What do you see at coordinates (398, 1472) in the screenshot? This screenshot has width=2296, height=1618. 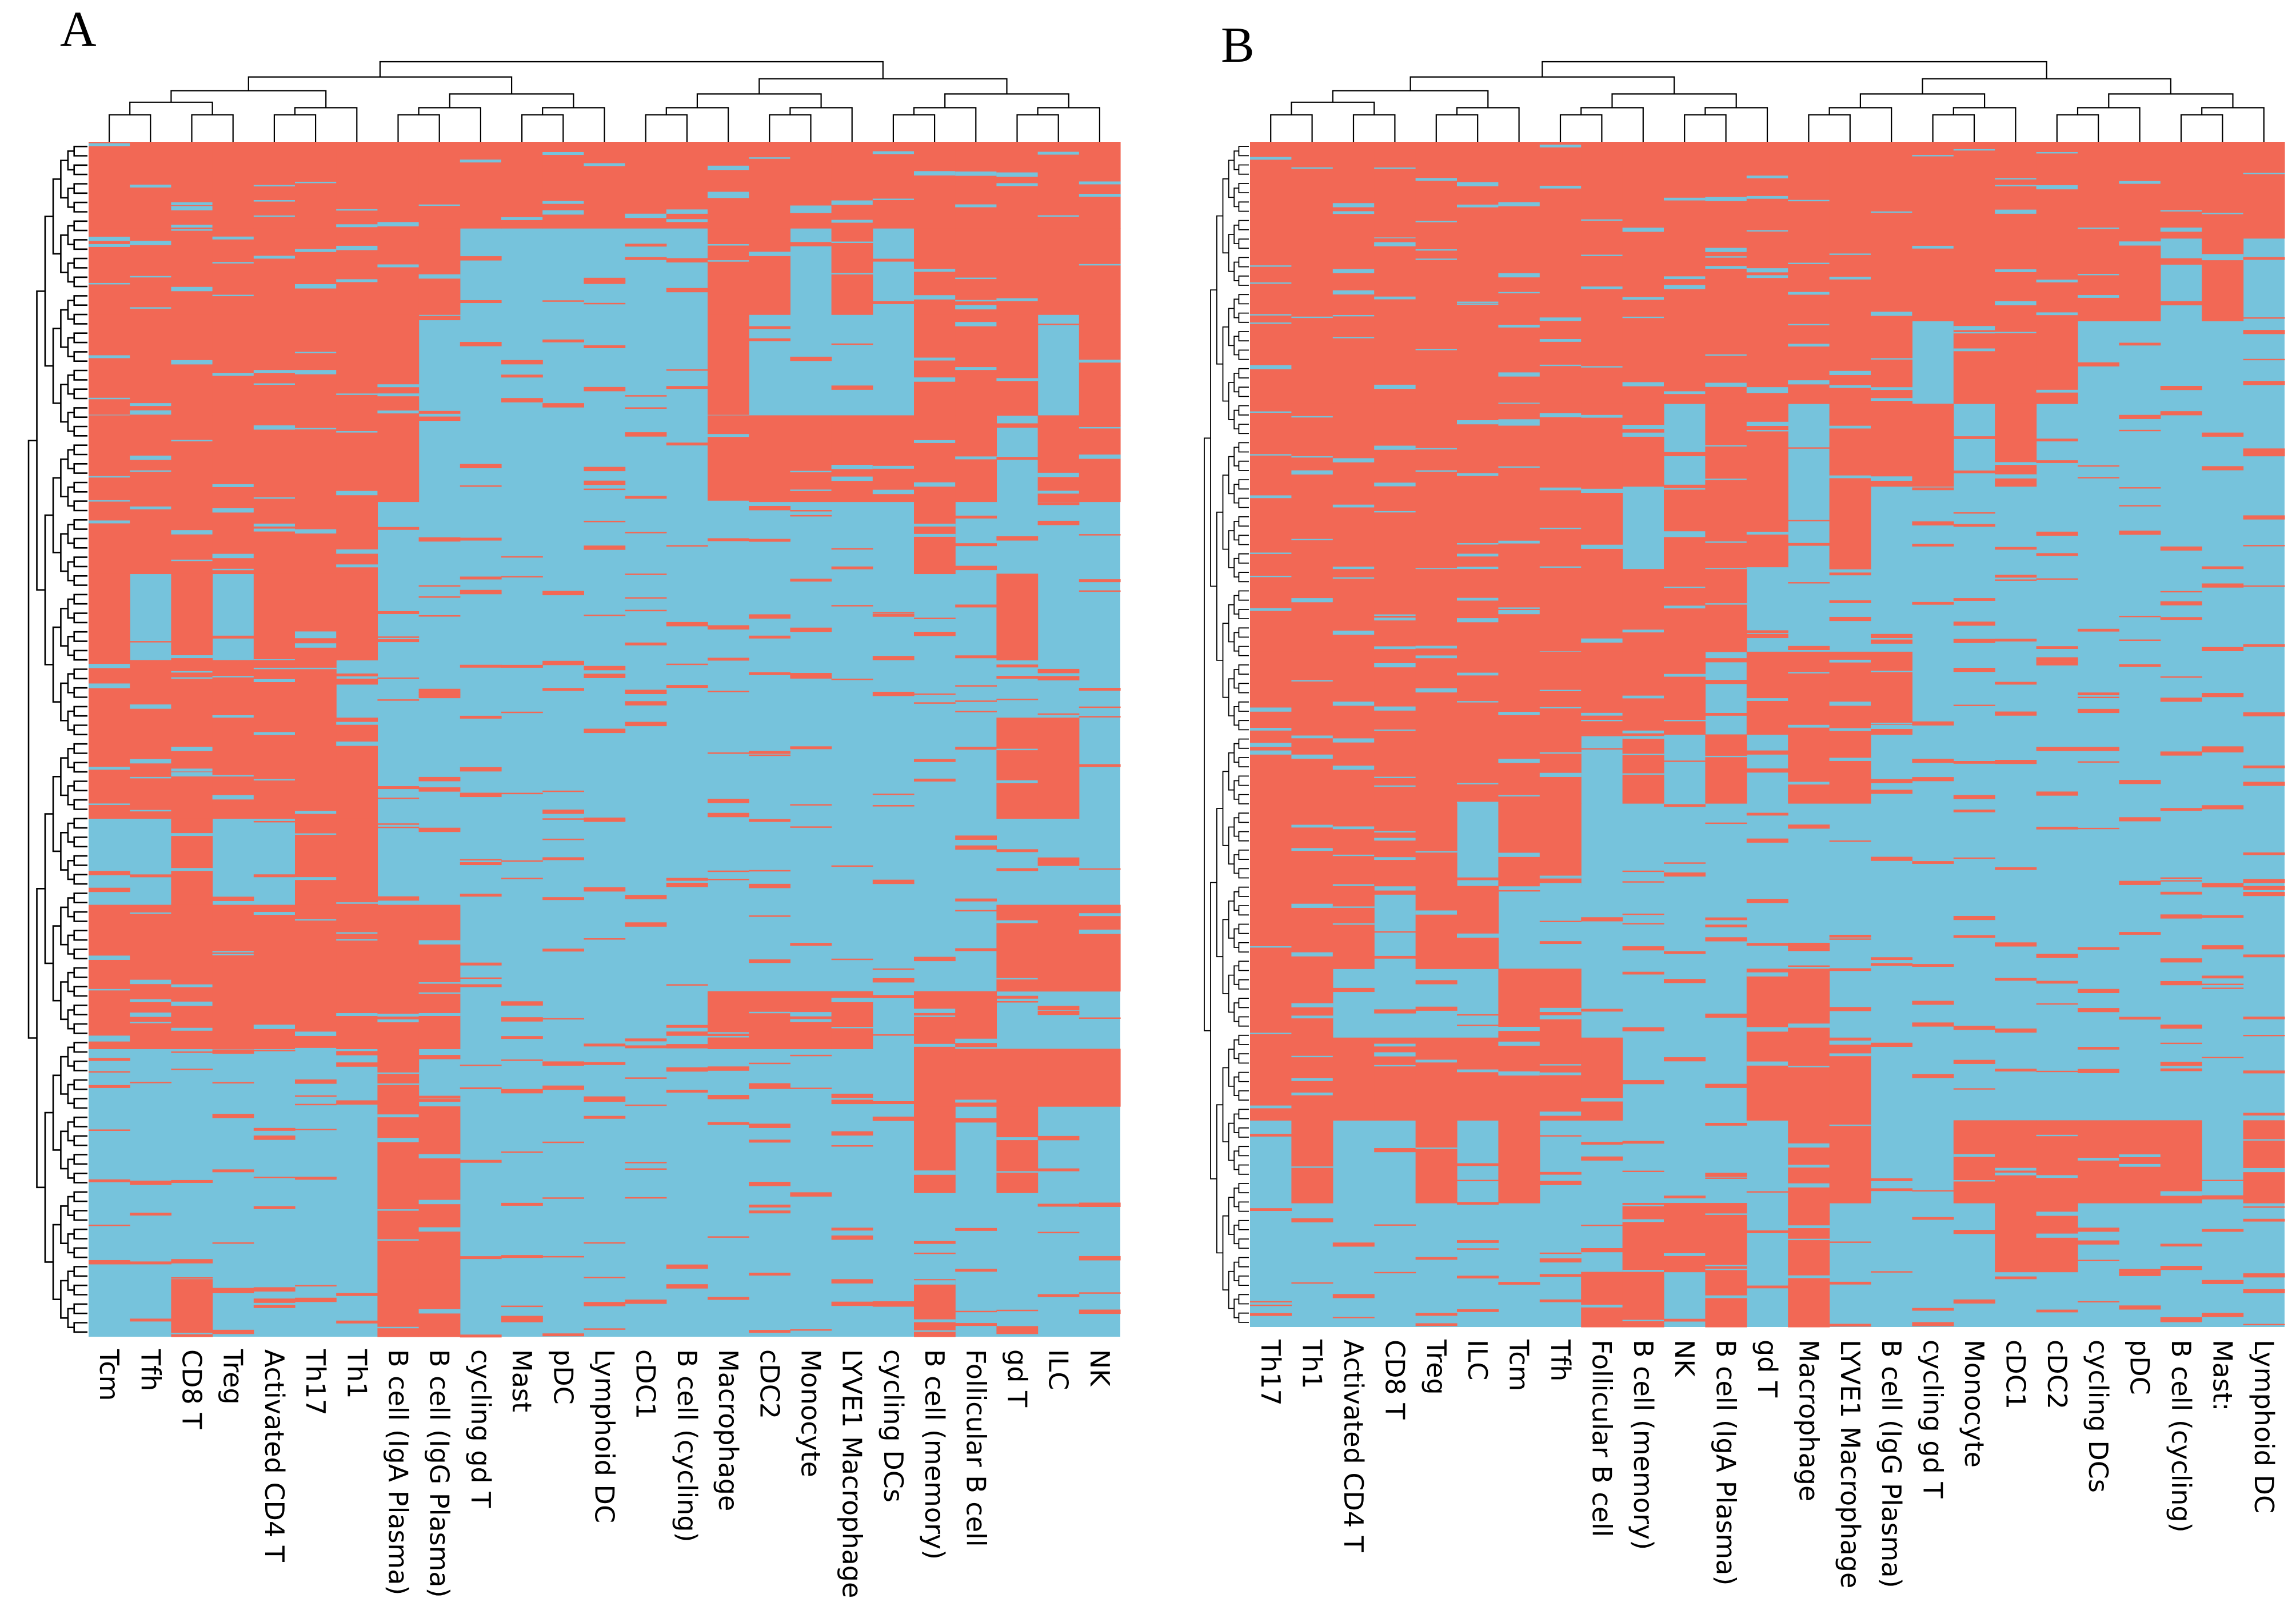 I see `column-label: B cell (IgA Plasma)` at bounding box center [398, 1472].